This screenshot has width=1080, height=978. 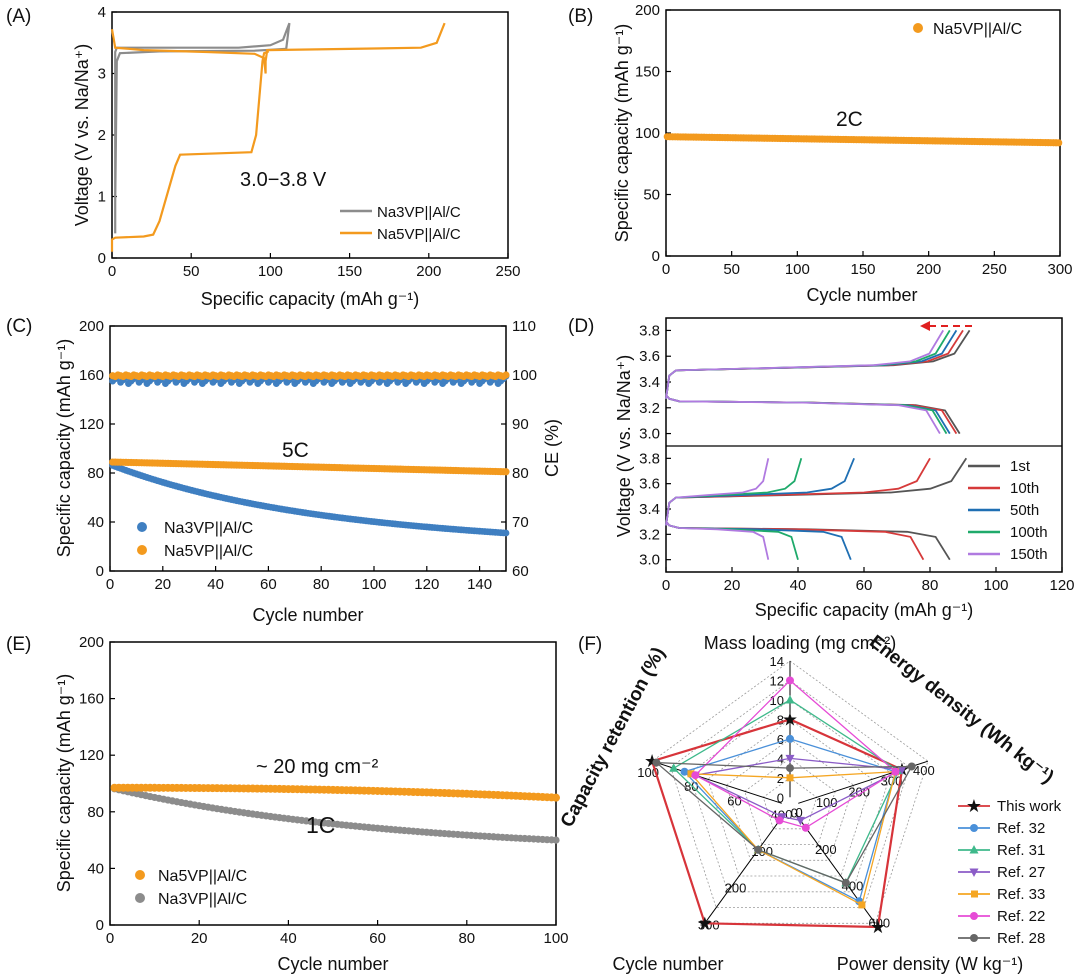 What do you see at coordinates (317, 767) in the screenshot?
I see `panel-e-annotation-loading: ~ 20 mg cm⁻²` at bounding box center [317, 767].